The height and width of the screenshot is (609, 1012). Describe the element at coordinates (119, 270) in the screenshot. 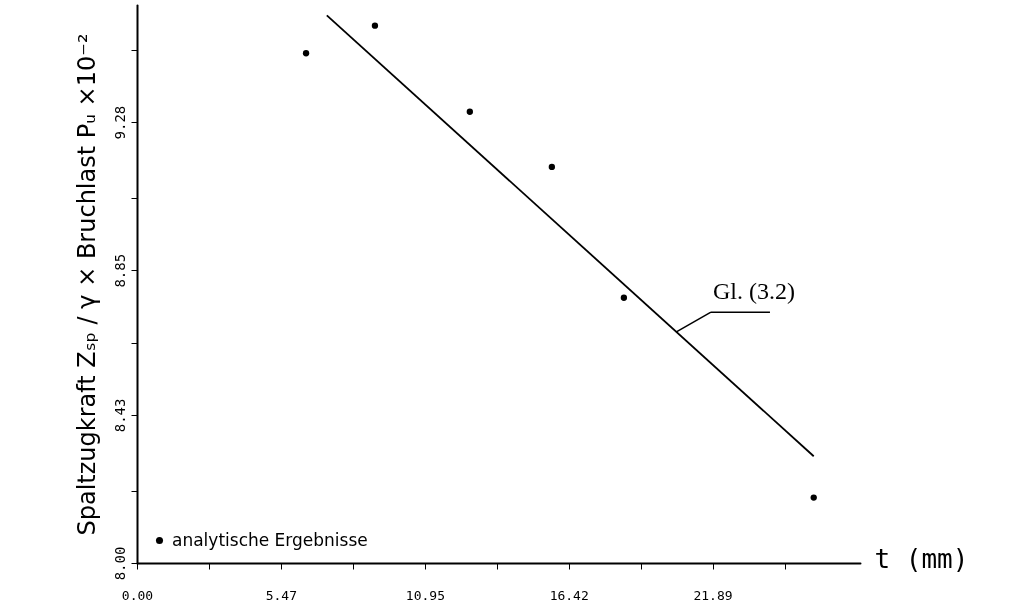

I see `y-tick-label: 8.85` at that location.